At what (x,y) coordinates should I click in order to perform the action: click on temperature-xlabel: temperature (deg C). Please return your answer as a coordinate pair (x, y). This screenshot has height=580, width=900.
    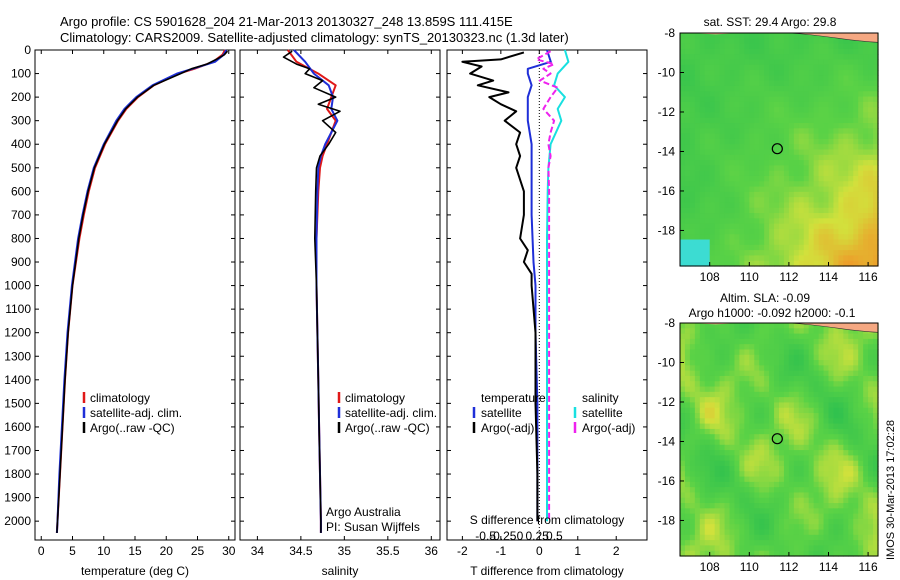
    Looking at the image, I should click on (135, 571).